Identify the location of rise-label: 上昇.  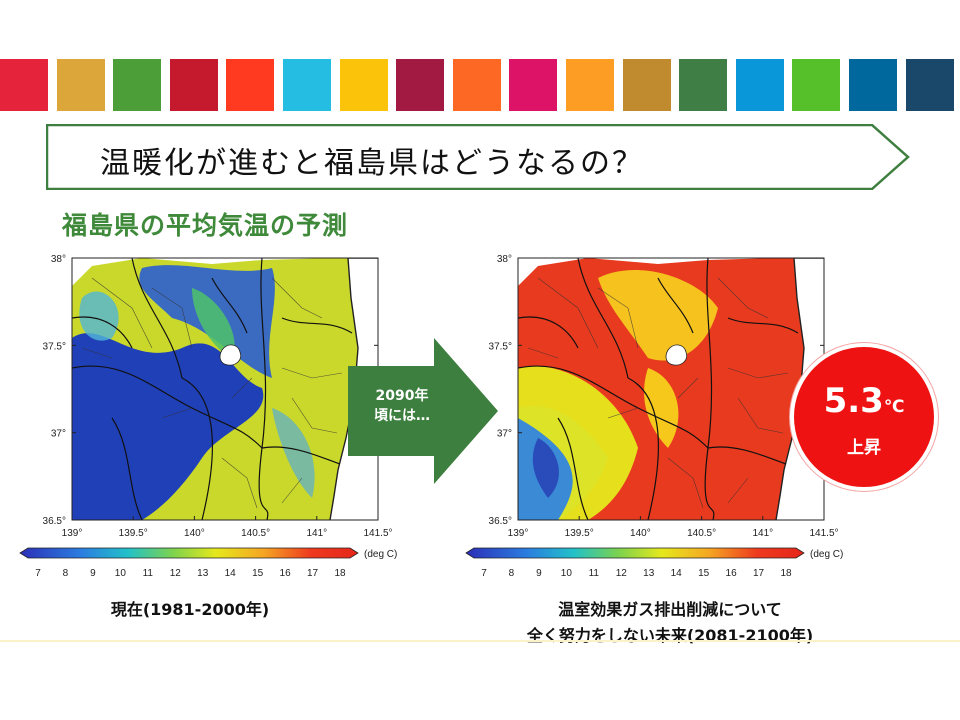
(864, 448).